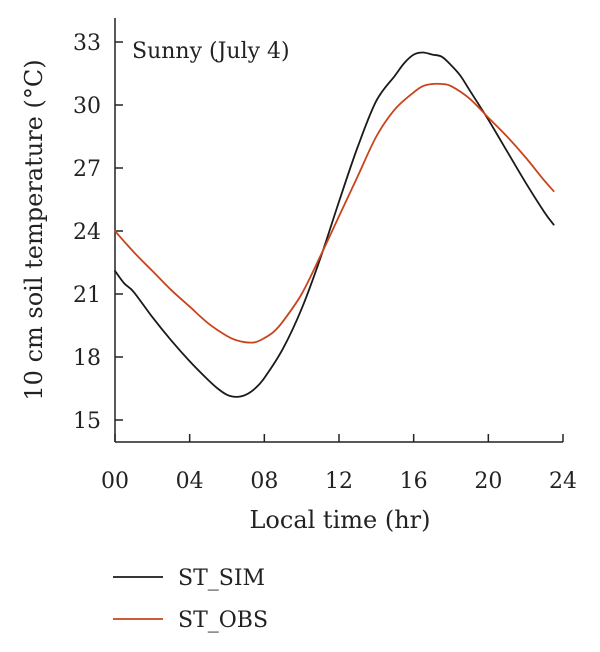 This screenshot has height=652, width=600. What do you see at coordinates (87, 295) in the screenshot?
I see `y-tick-label: 21` at bounding box center [87, 295].